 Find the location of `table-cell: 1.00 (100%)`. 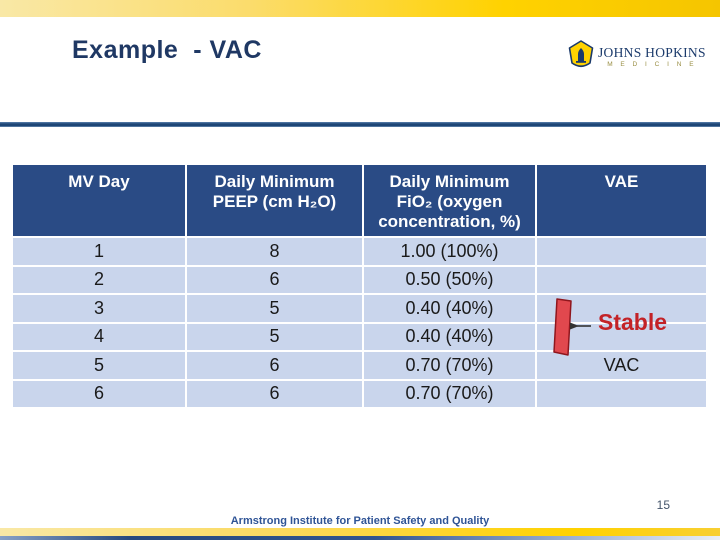

table-cell: 1.00 (100%) is located at coordinates (449, 251).